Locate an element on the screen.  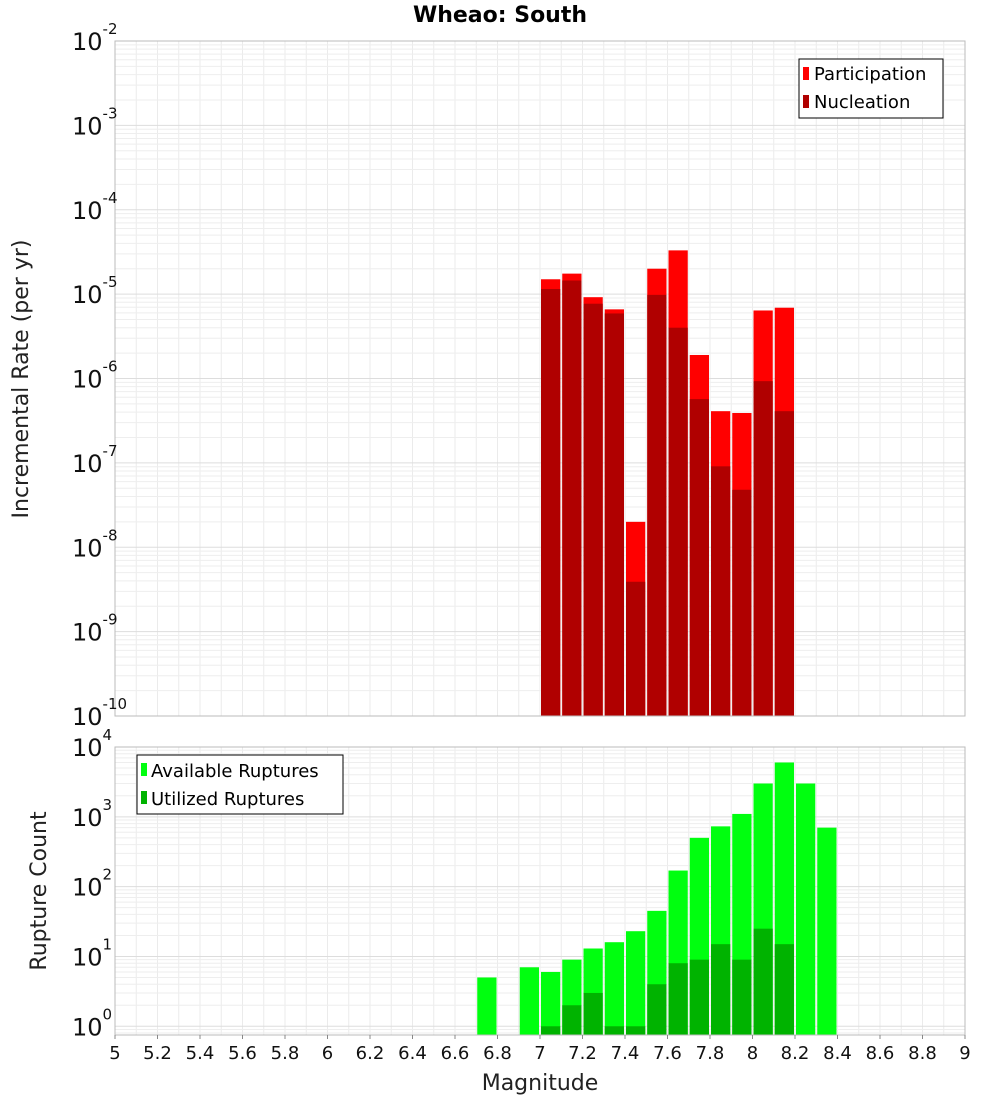
top-y-tick-label: 10⁻⁹ is located at coordinates (95, 629).